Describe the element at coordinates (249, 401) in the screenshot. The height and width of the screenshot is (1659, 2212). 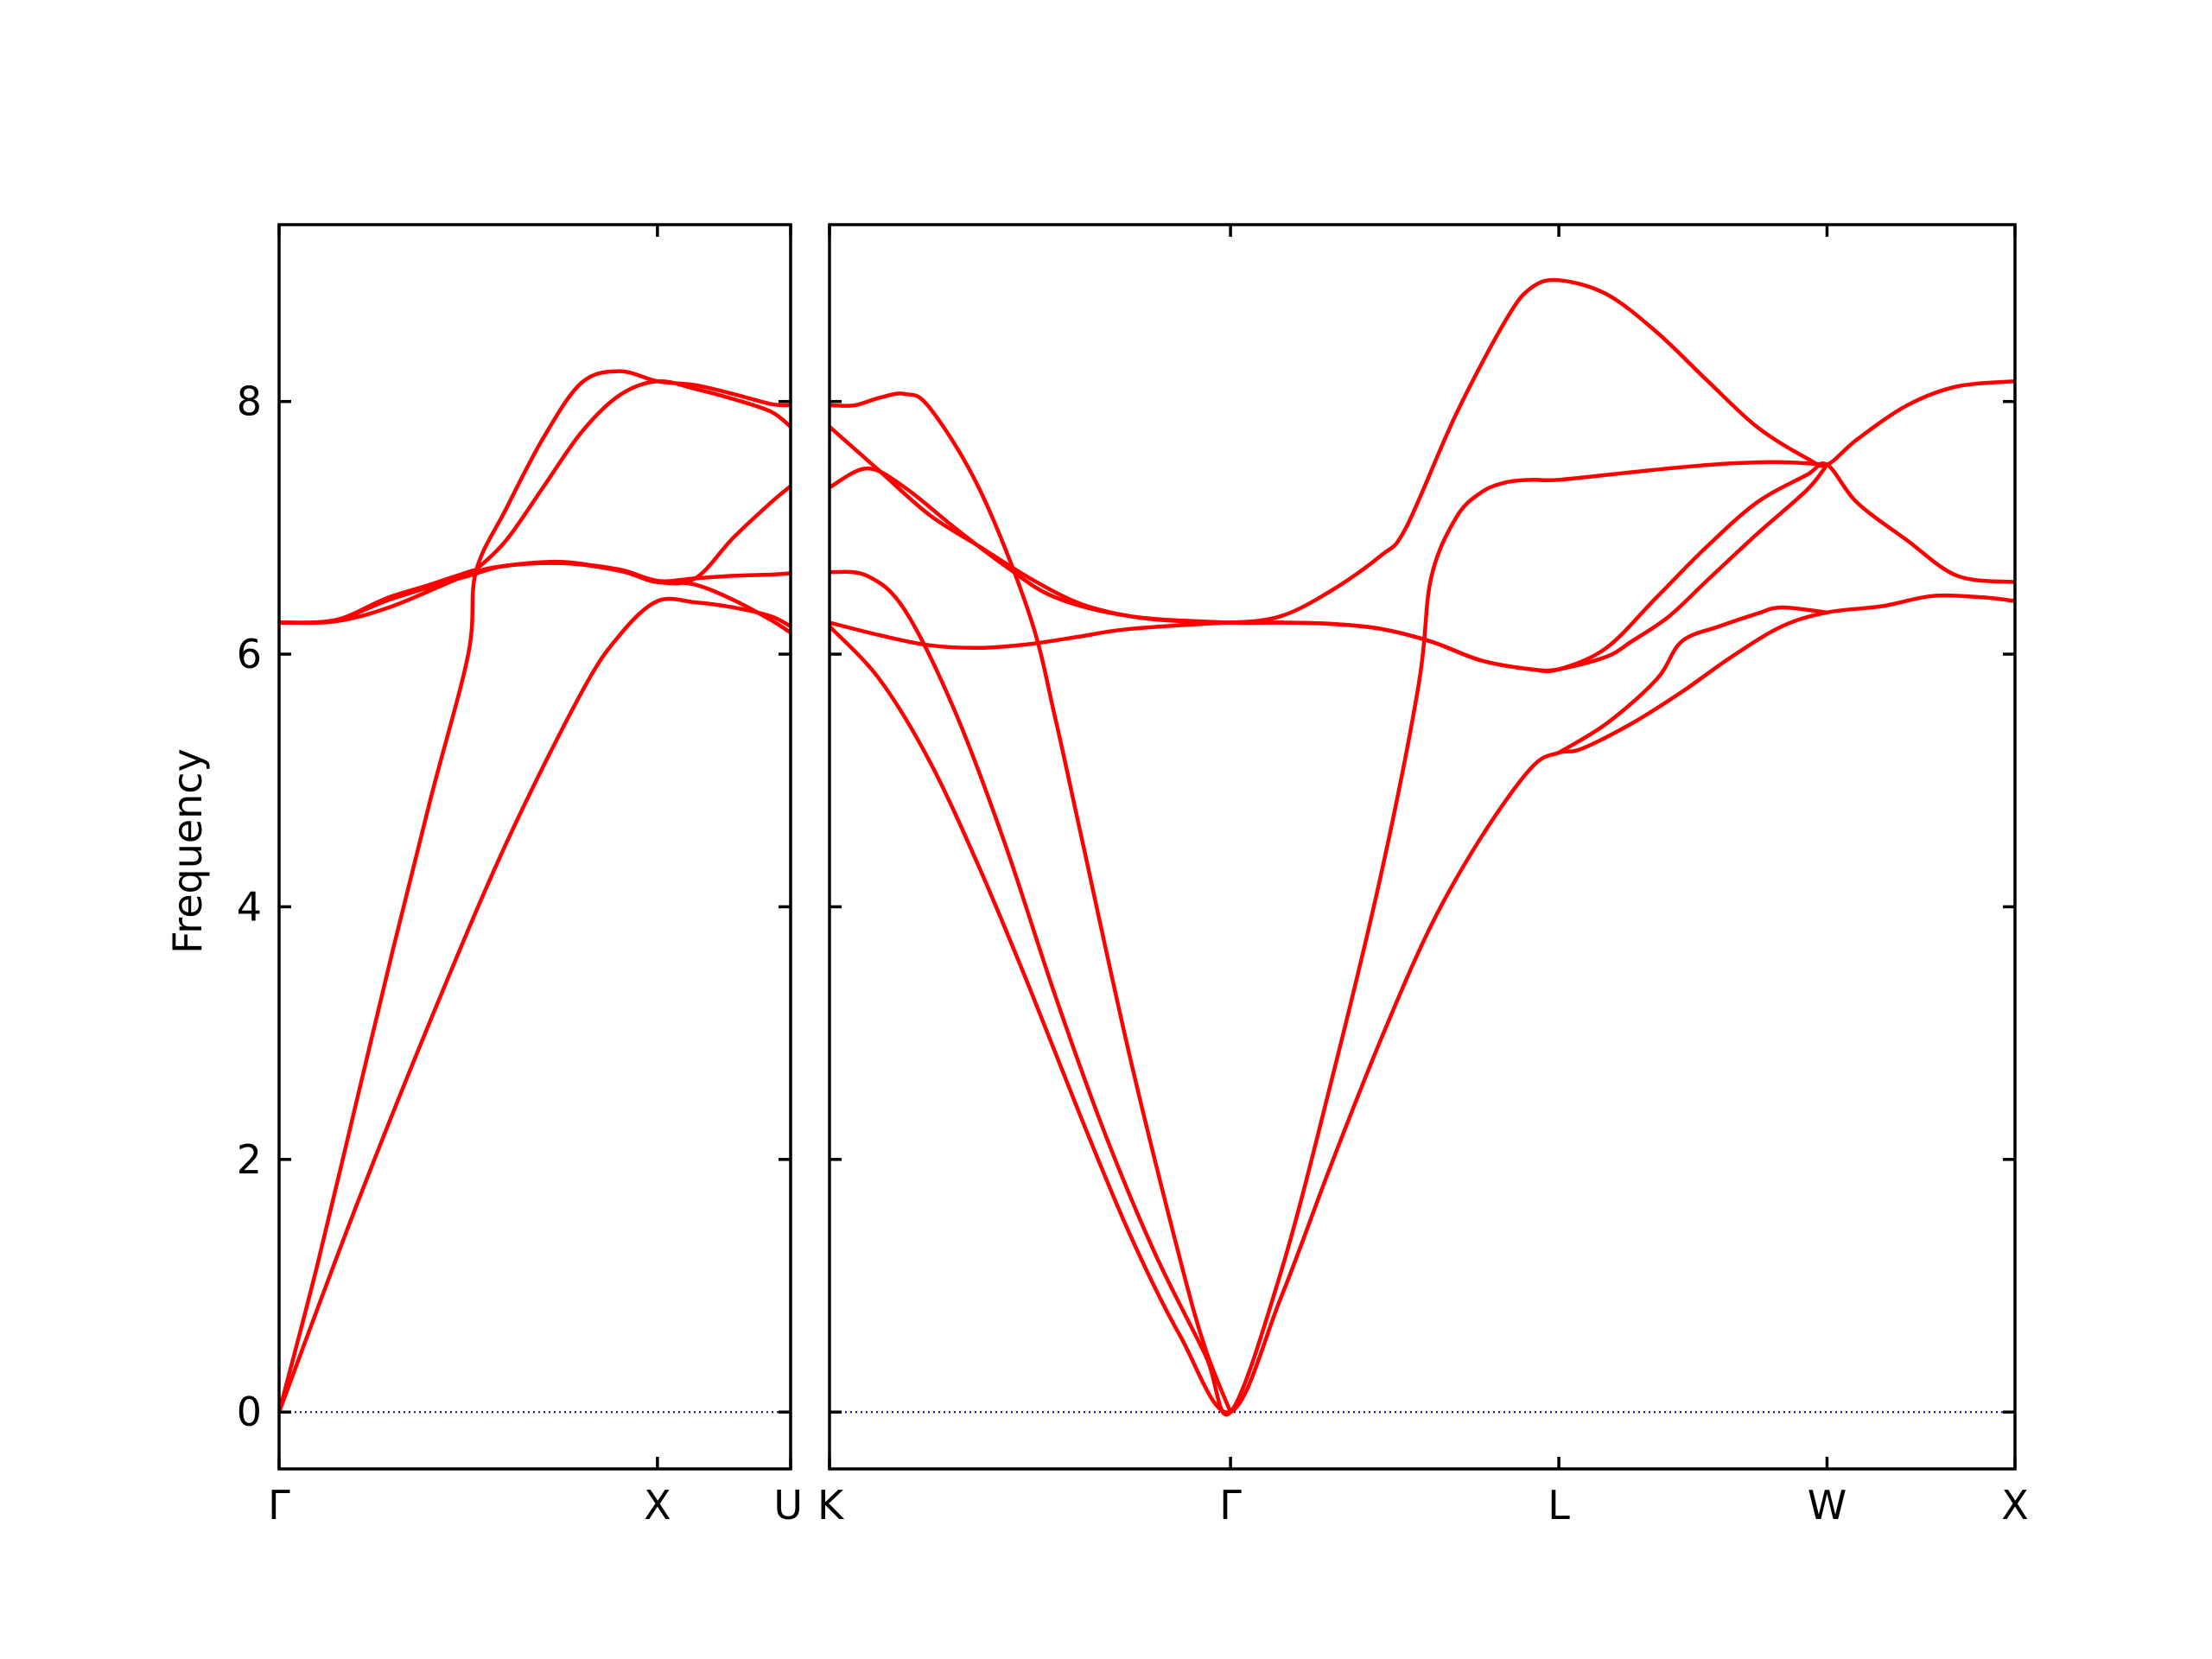
I see `y-tick-label: 8` at that location.